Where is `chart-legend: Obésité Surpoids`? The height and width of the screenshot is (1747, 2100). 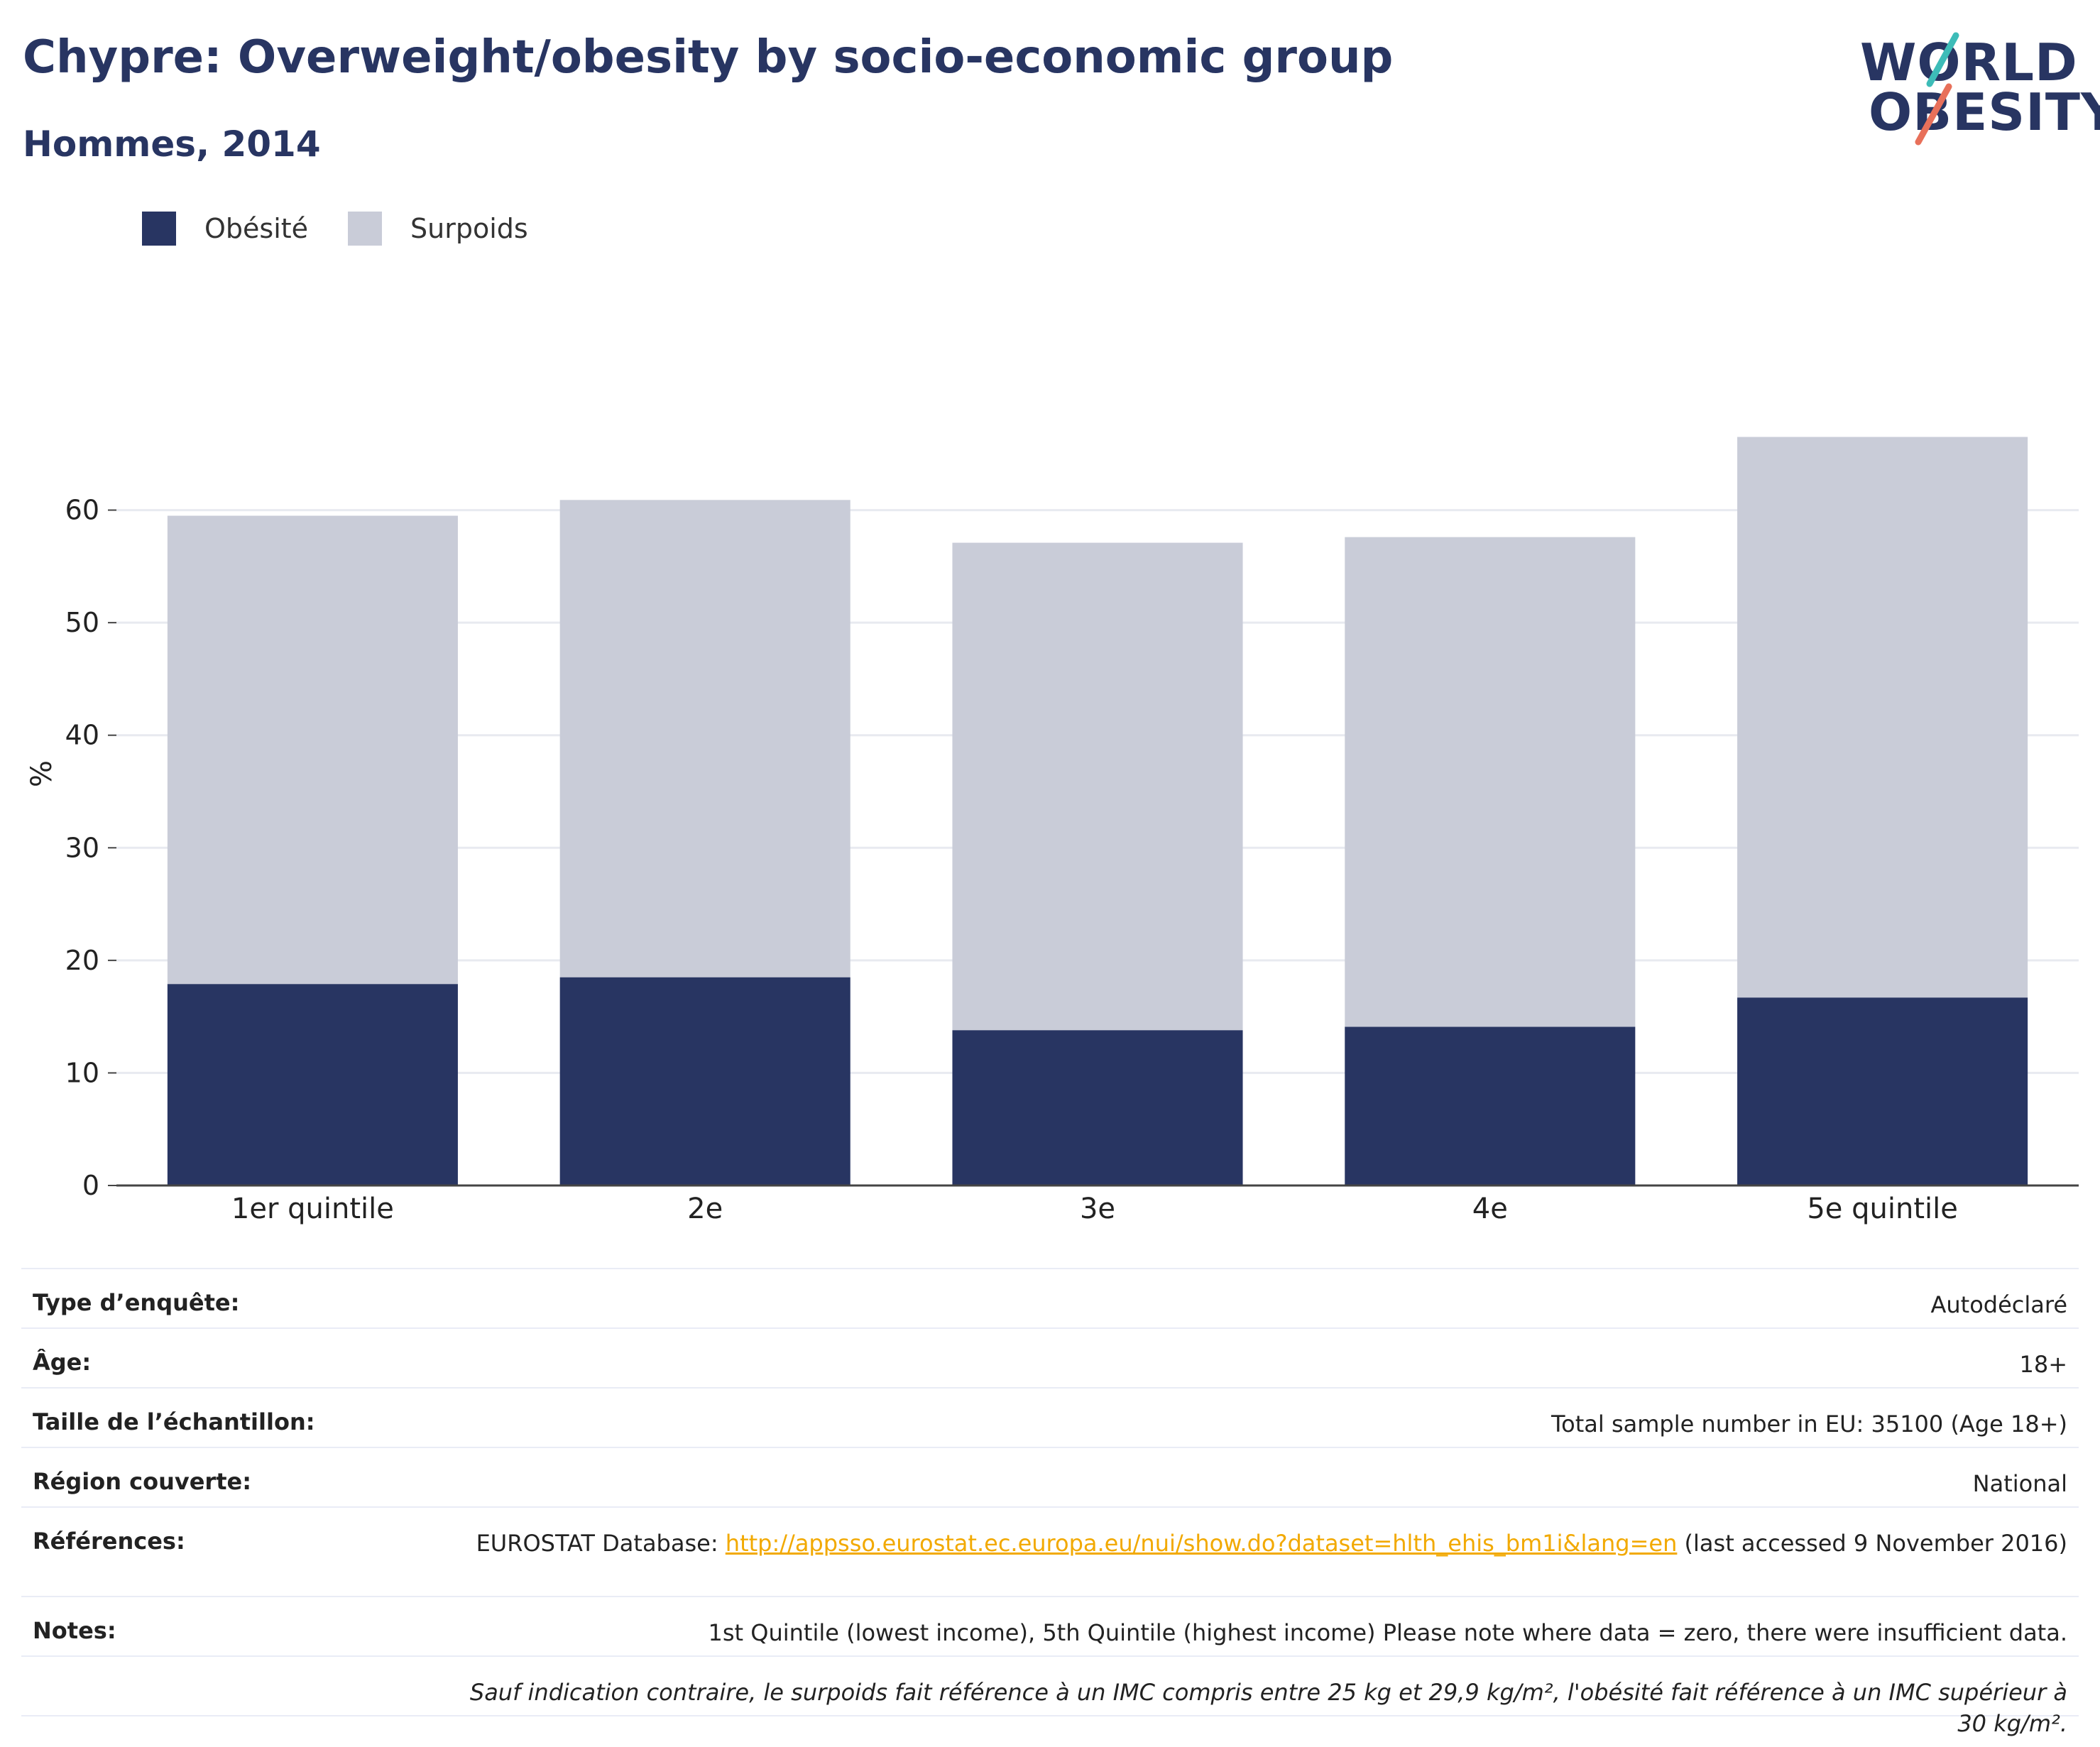 chart-legend: Obésité Surpoids is located at coordinates (355, 229).